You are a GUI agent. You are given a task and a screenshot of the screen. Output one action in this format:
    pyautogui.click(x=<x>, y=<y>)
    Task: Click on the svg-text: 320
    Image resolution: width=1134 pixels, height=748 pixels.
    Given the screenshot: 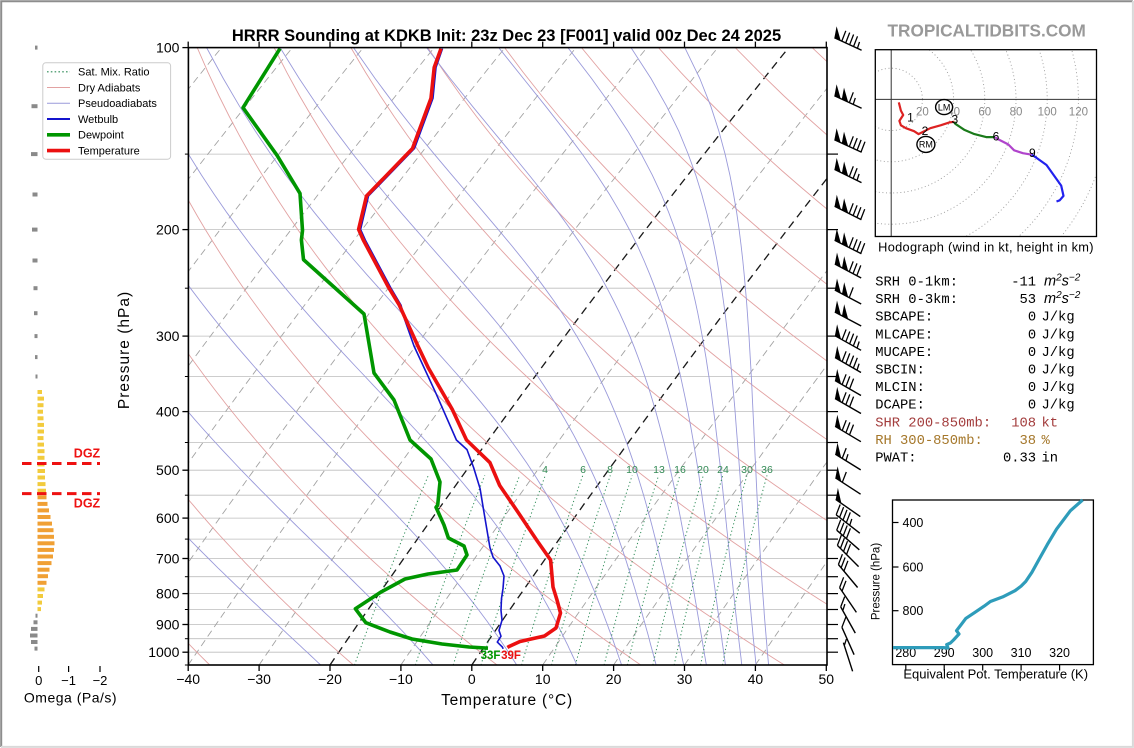 What is the action you would take?
    pyautogui.click(x=1059, y=653)
    